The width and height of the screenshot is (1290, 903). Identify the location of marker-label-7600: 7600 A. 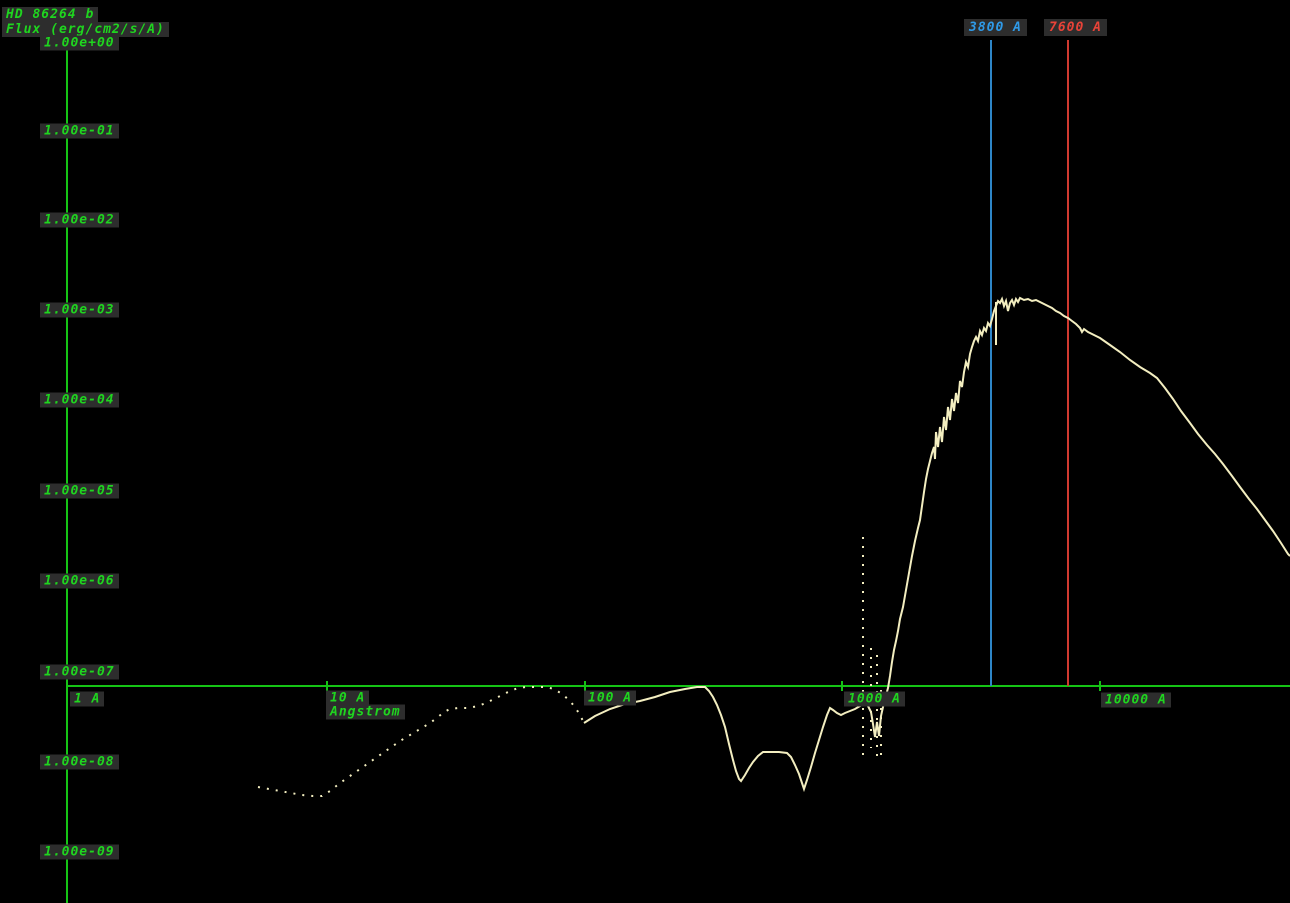
(1075, 27).